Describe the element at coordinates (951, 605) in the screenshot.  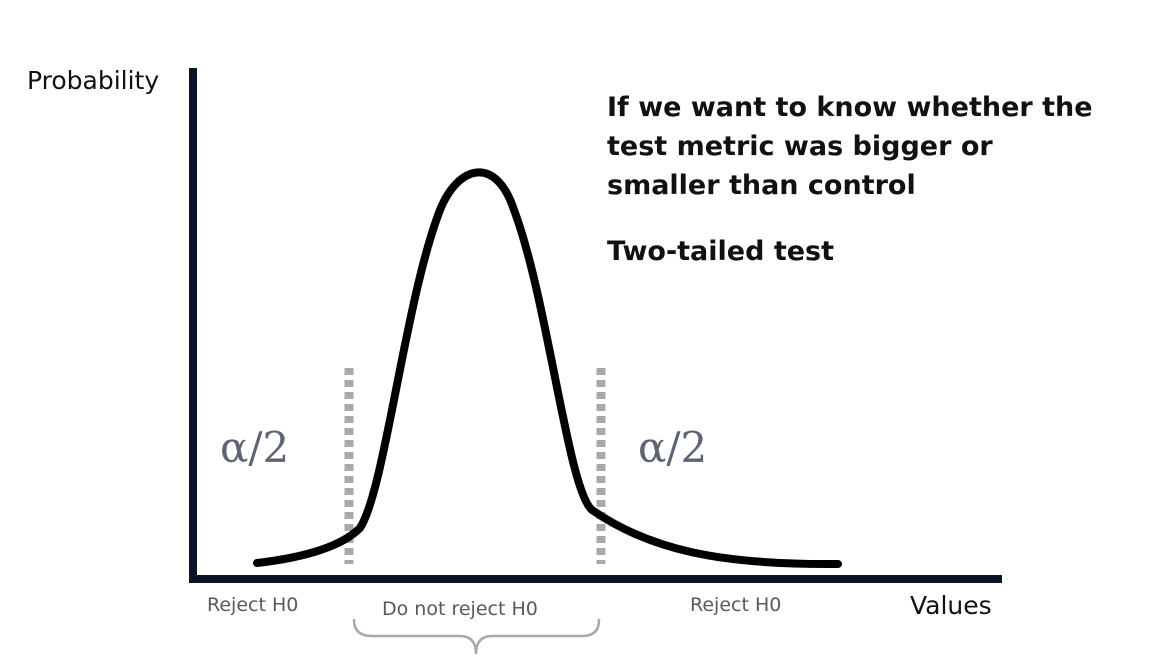
I see `x-axis-label: Values` at that location.